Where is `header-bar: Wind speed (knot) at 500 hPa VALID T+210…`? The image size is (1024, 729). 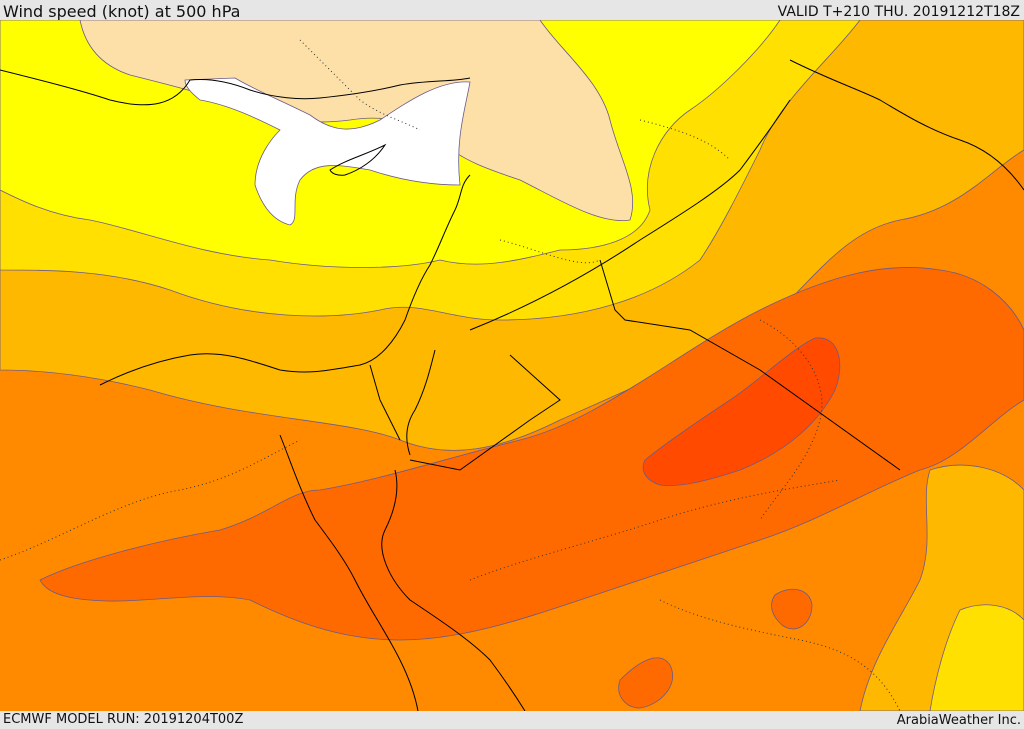 header-bar: Wind speed (knot) at 500 hPa VALID T+210… is located at coordinates (512, 10).